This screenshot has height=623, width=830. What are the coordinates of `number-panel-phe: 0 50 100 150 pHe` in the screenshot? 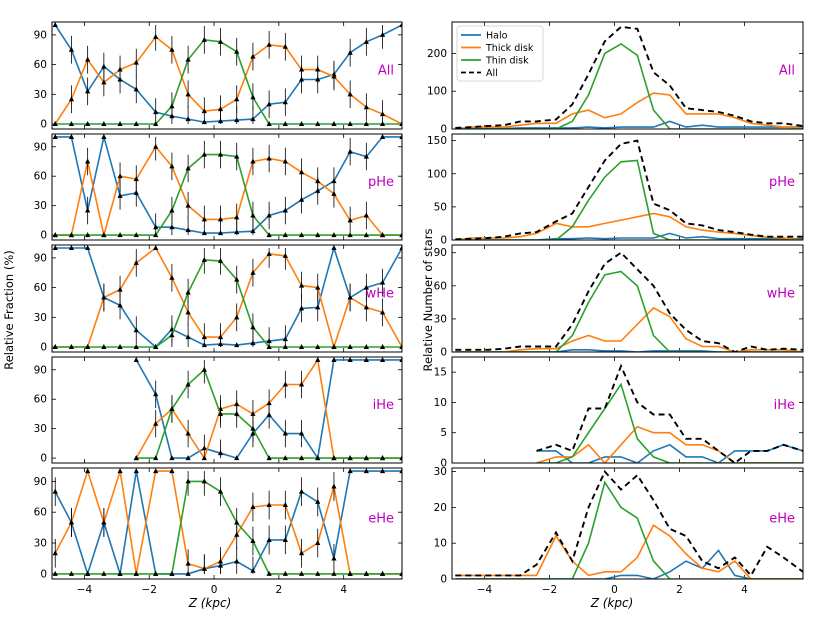 It's located at (615, 190).